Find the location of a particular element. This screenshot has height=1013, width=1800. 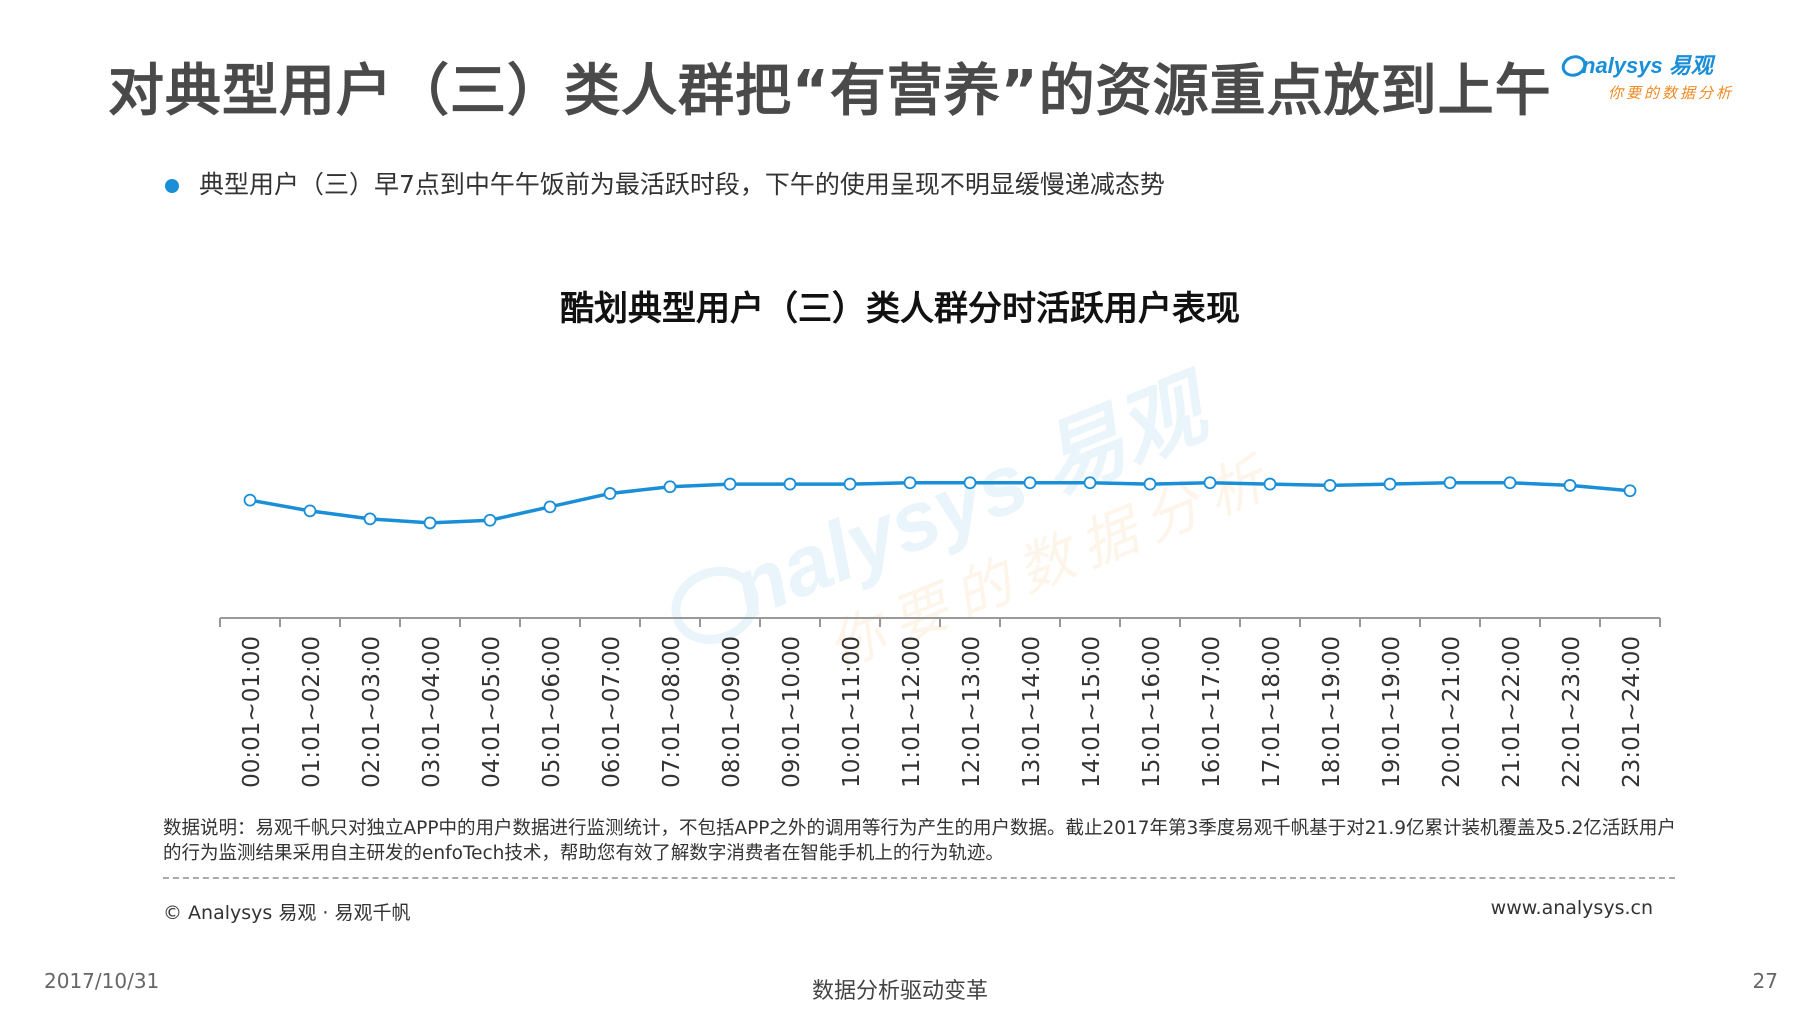

chart-title: 酷划典型用户（三）类人群分时活跃用户表现 is located at coordinates (900, 309).